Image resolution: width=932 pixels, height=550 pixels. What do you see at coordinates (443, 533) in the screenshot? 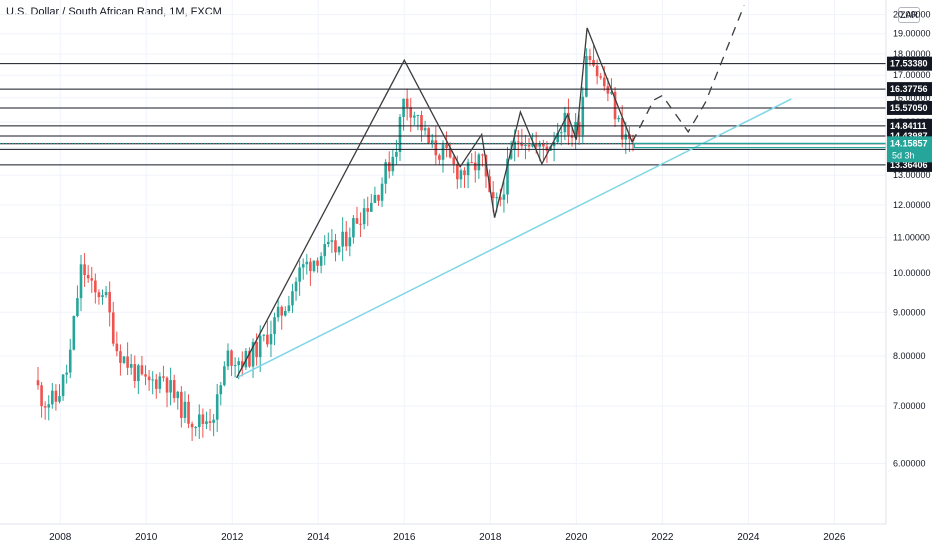
I see `time-axis: 2008 2010 2012 2014 2016 2018 2020 2022 2024 2026` at bounding box center [443, 533].